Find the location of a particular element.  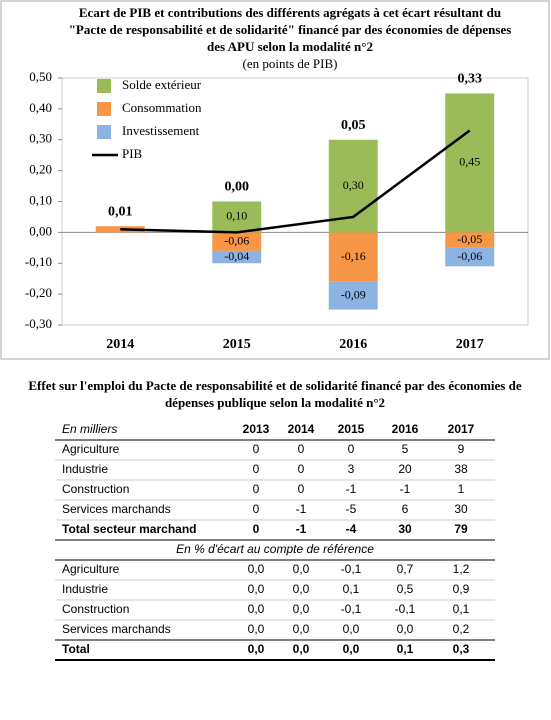

cell: 2015 is located at coordinates (351, 429).